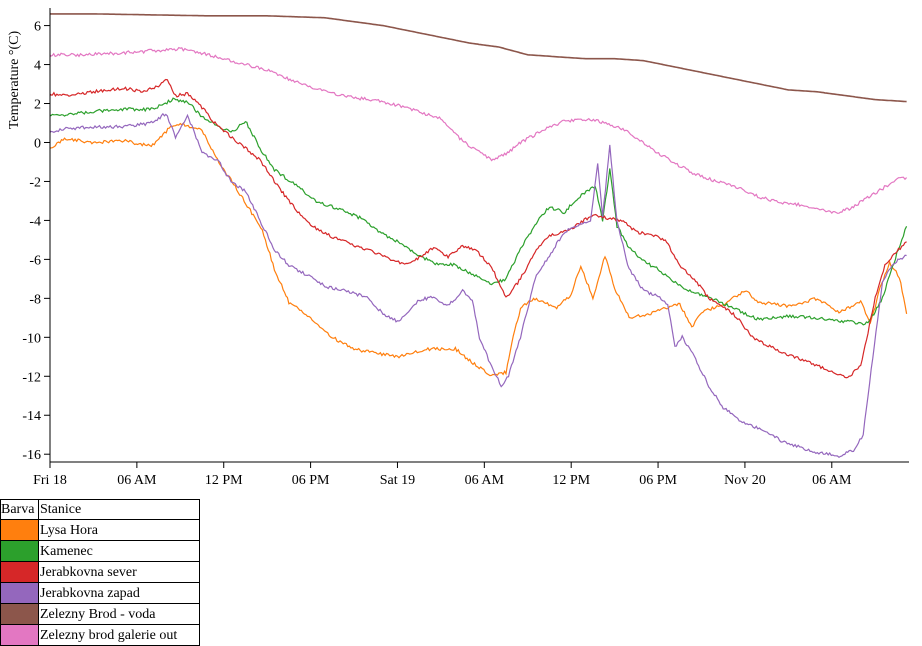 The height and width of the screenshot is (646, 922). Describe the element at coordinates (478, 58) in the screenshot. I see `series-line-zelezny-brod-voda` at that location.